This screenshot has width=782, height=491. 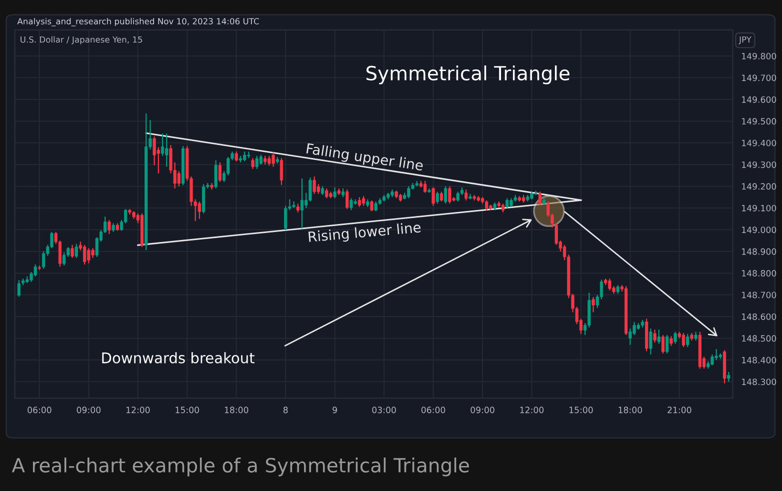 I want to click on y-axis-title: JPY, so click(x=745, y=40).